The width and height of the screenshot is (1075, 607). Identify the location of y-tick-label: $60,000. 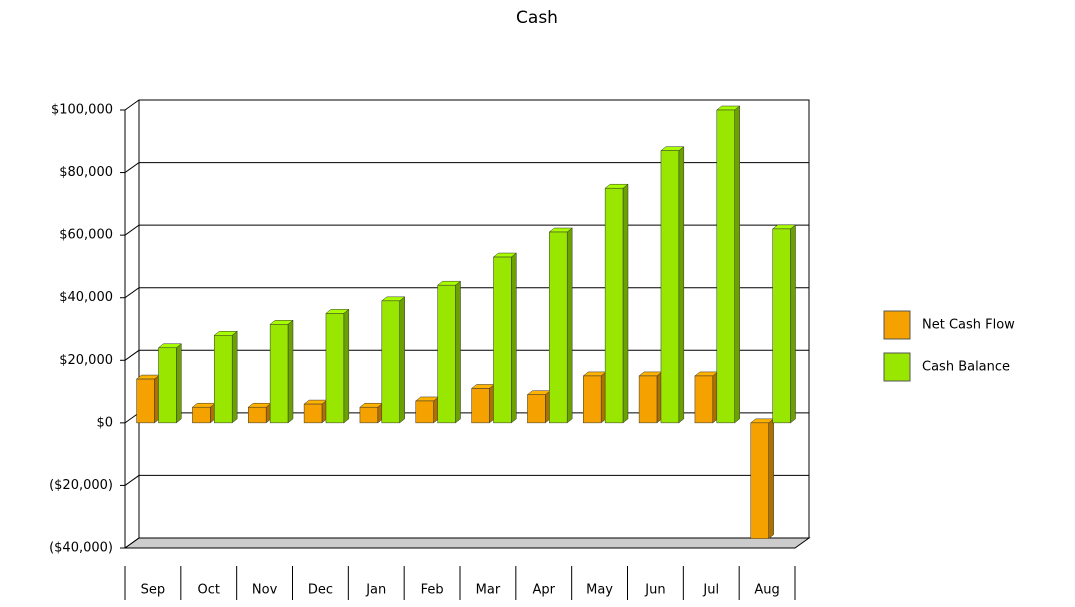
(86, 235).